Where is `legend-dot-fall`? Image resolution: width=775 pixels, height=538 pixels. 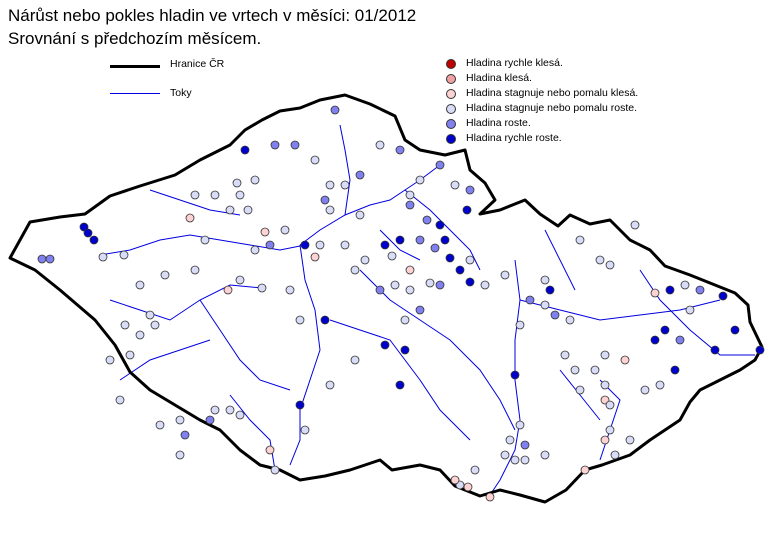
legend-dot-fall is located at coordinates (451, 79).